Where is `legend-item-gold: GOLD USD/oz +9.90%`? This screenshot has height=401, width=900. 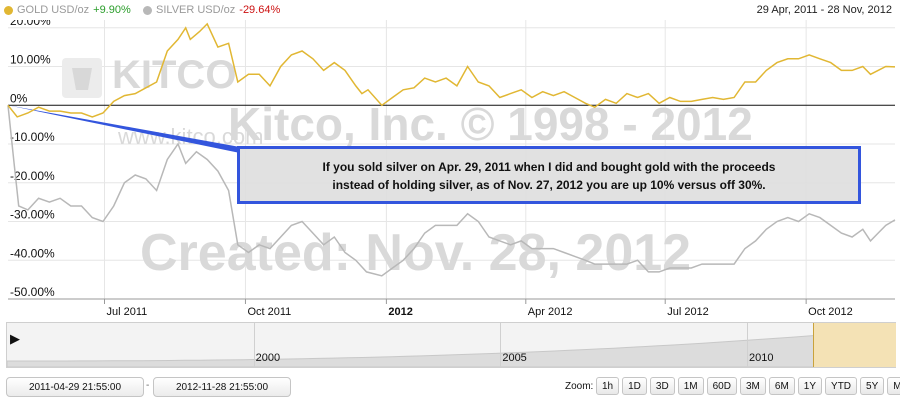 legend-item-gold: GOLD USD/oz +9.90% is located at coordinates (67, 10).